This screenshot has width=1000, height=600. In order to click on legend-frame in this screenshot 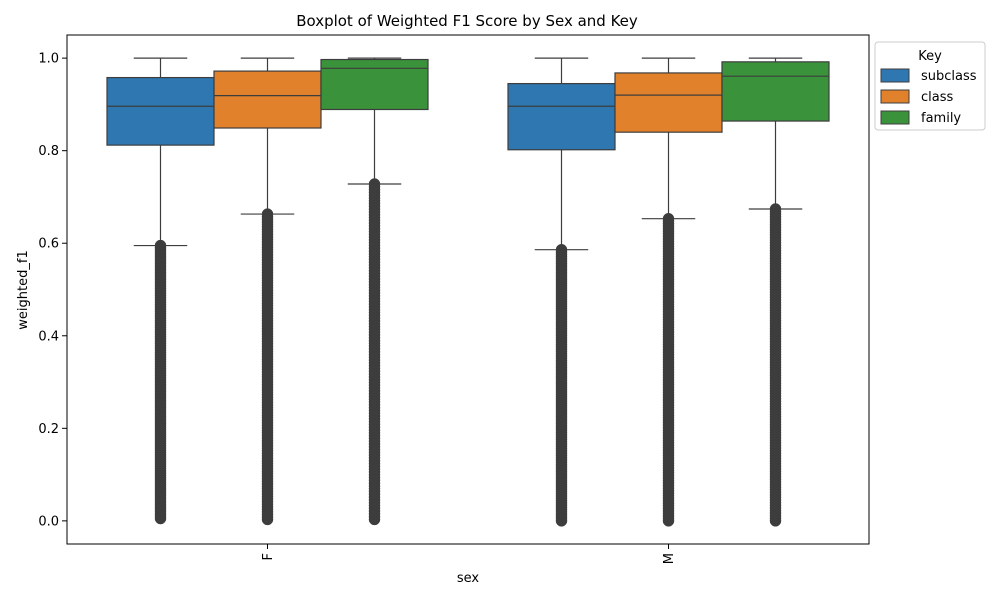, I will do `click(930, 86)`.